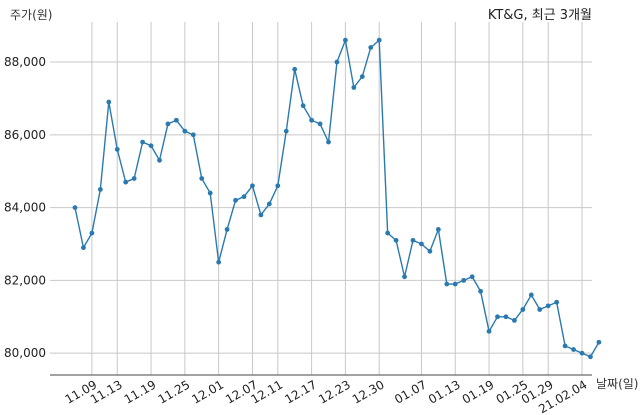 The height and width of the screenshot is (415, 640). Describe the element at coordinates (478, 391) in the screenshot. I see `x-tick-label: 01.19` at that location.